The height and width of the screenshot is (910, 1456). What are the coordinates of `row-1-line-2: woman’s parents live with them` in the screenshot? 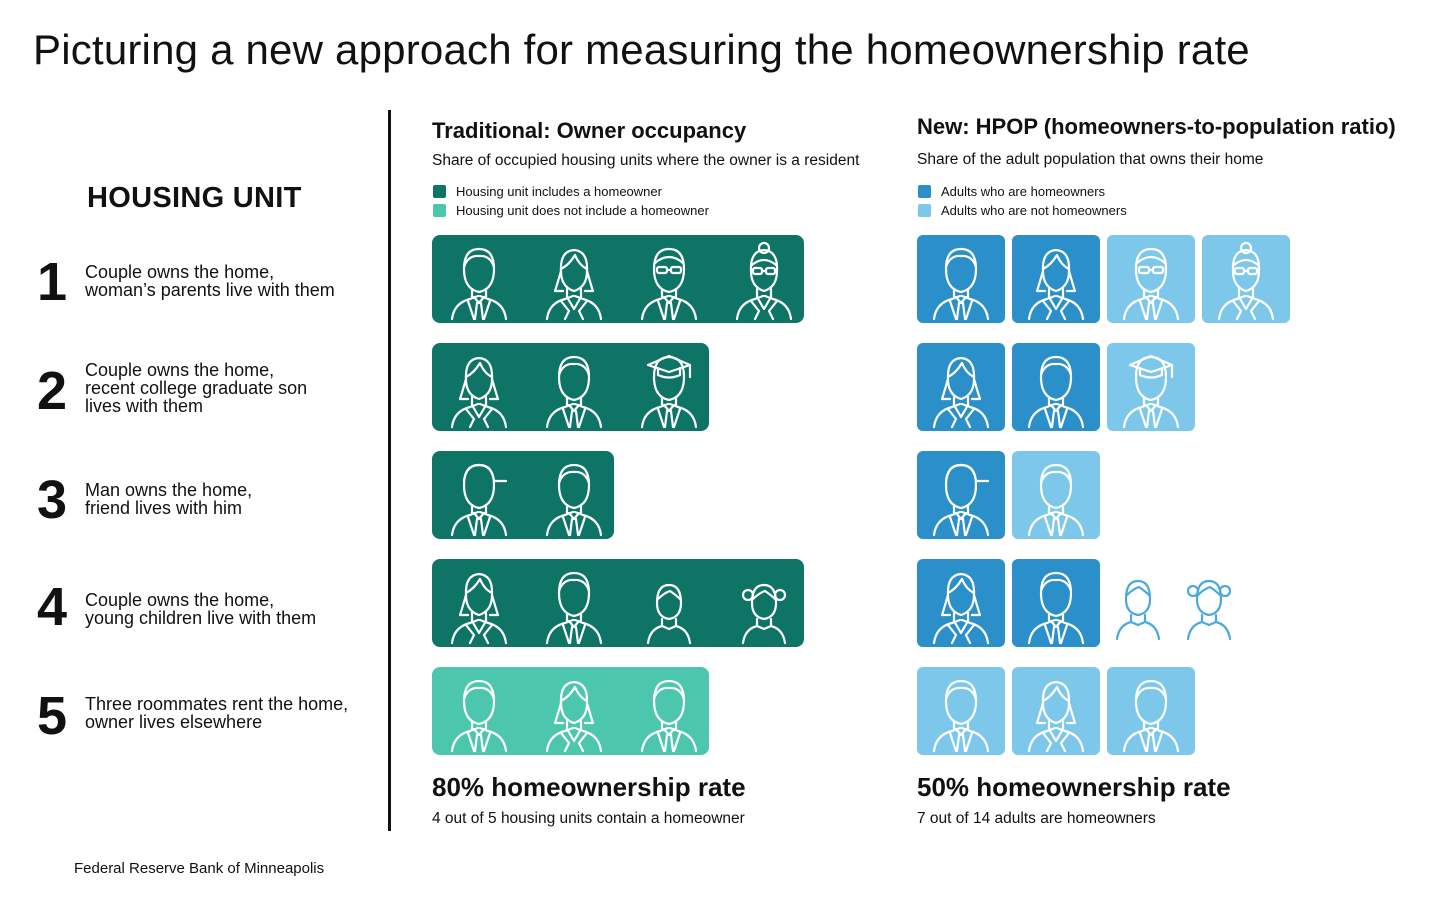 It's located at (210, 290).